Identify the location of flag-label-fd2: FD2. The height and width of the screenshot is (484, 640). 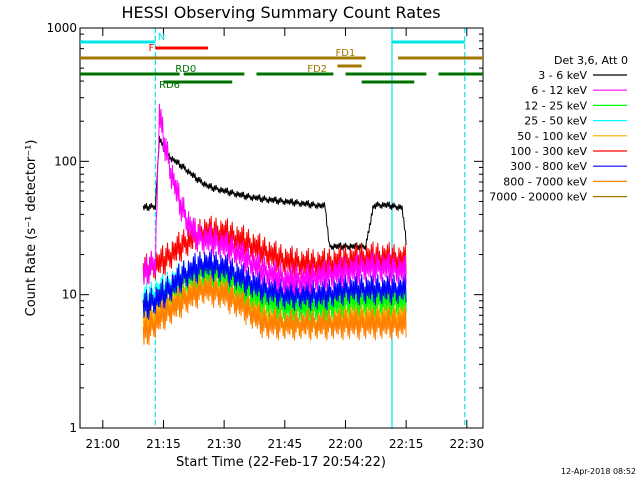
(317, 69).